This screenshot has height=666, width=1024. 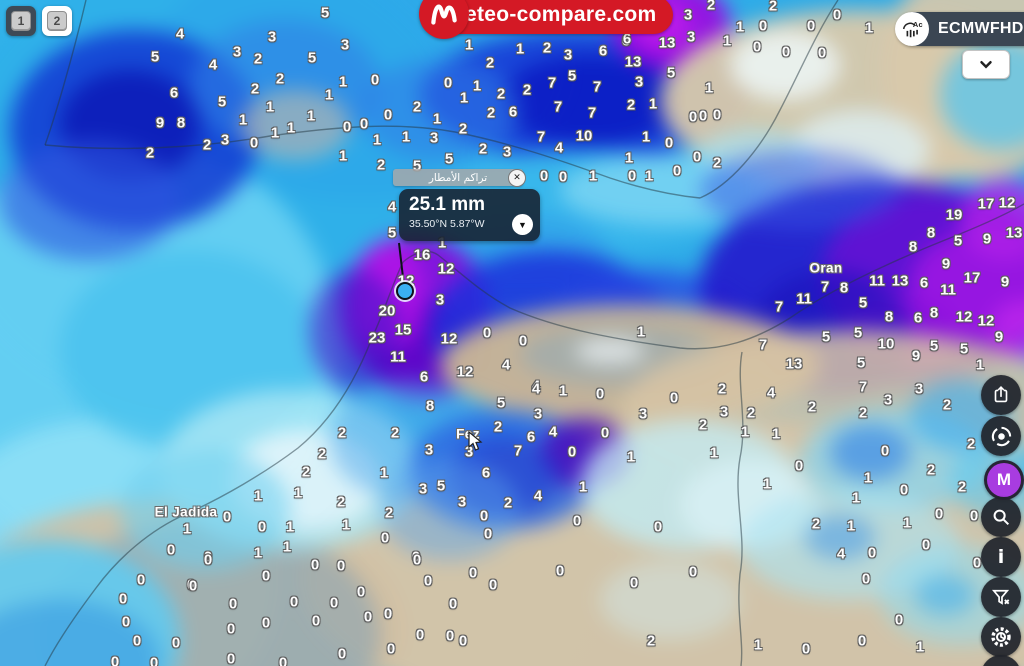 What do you see at coordinates (1001, 660) in the screenshot?
I see `layers-button` at bounding box center [1001, 660].